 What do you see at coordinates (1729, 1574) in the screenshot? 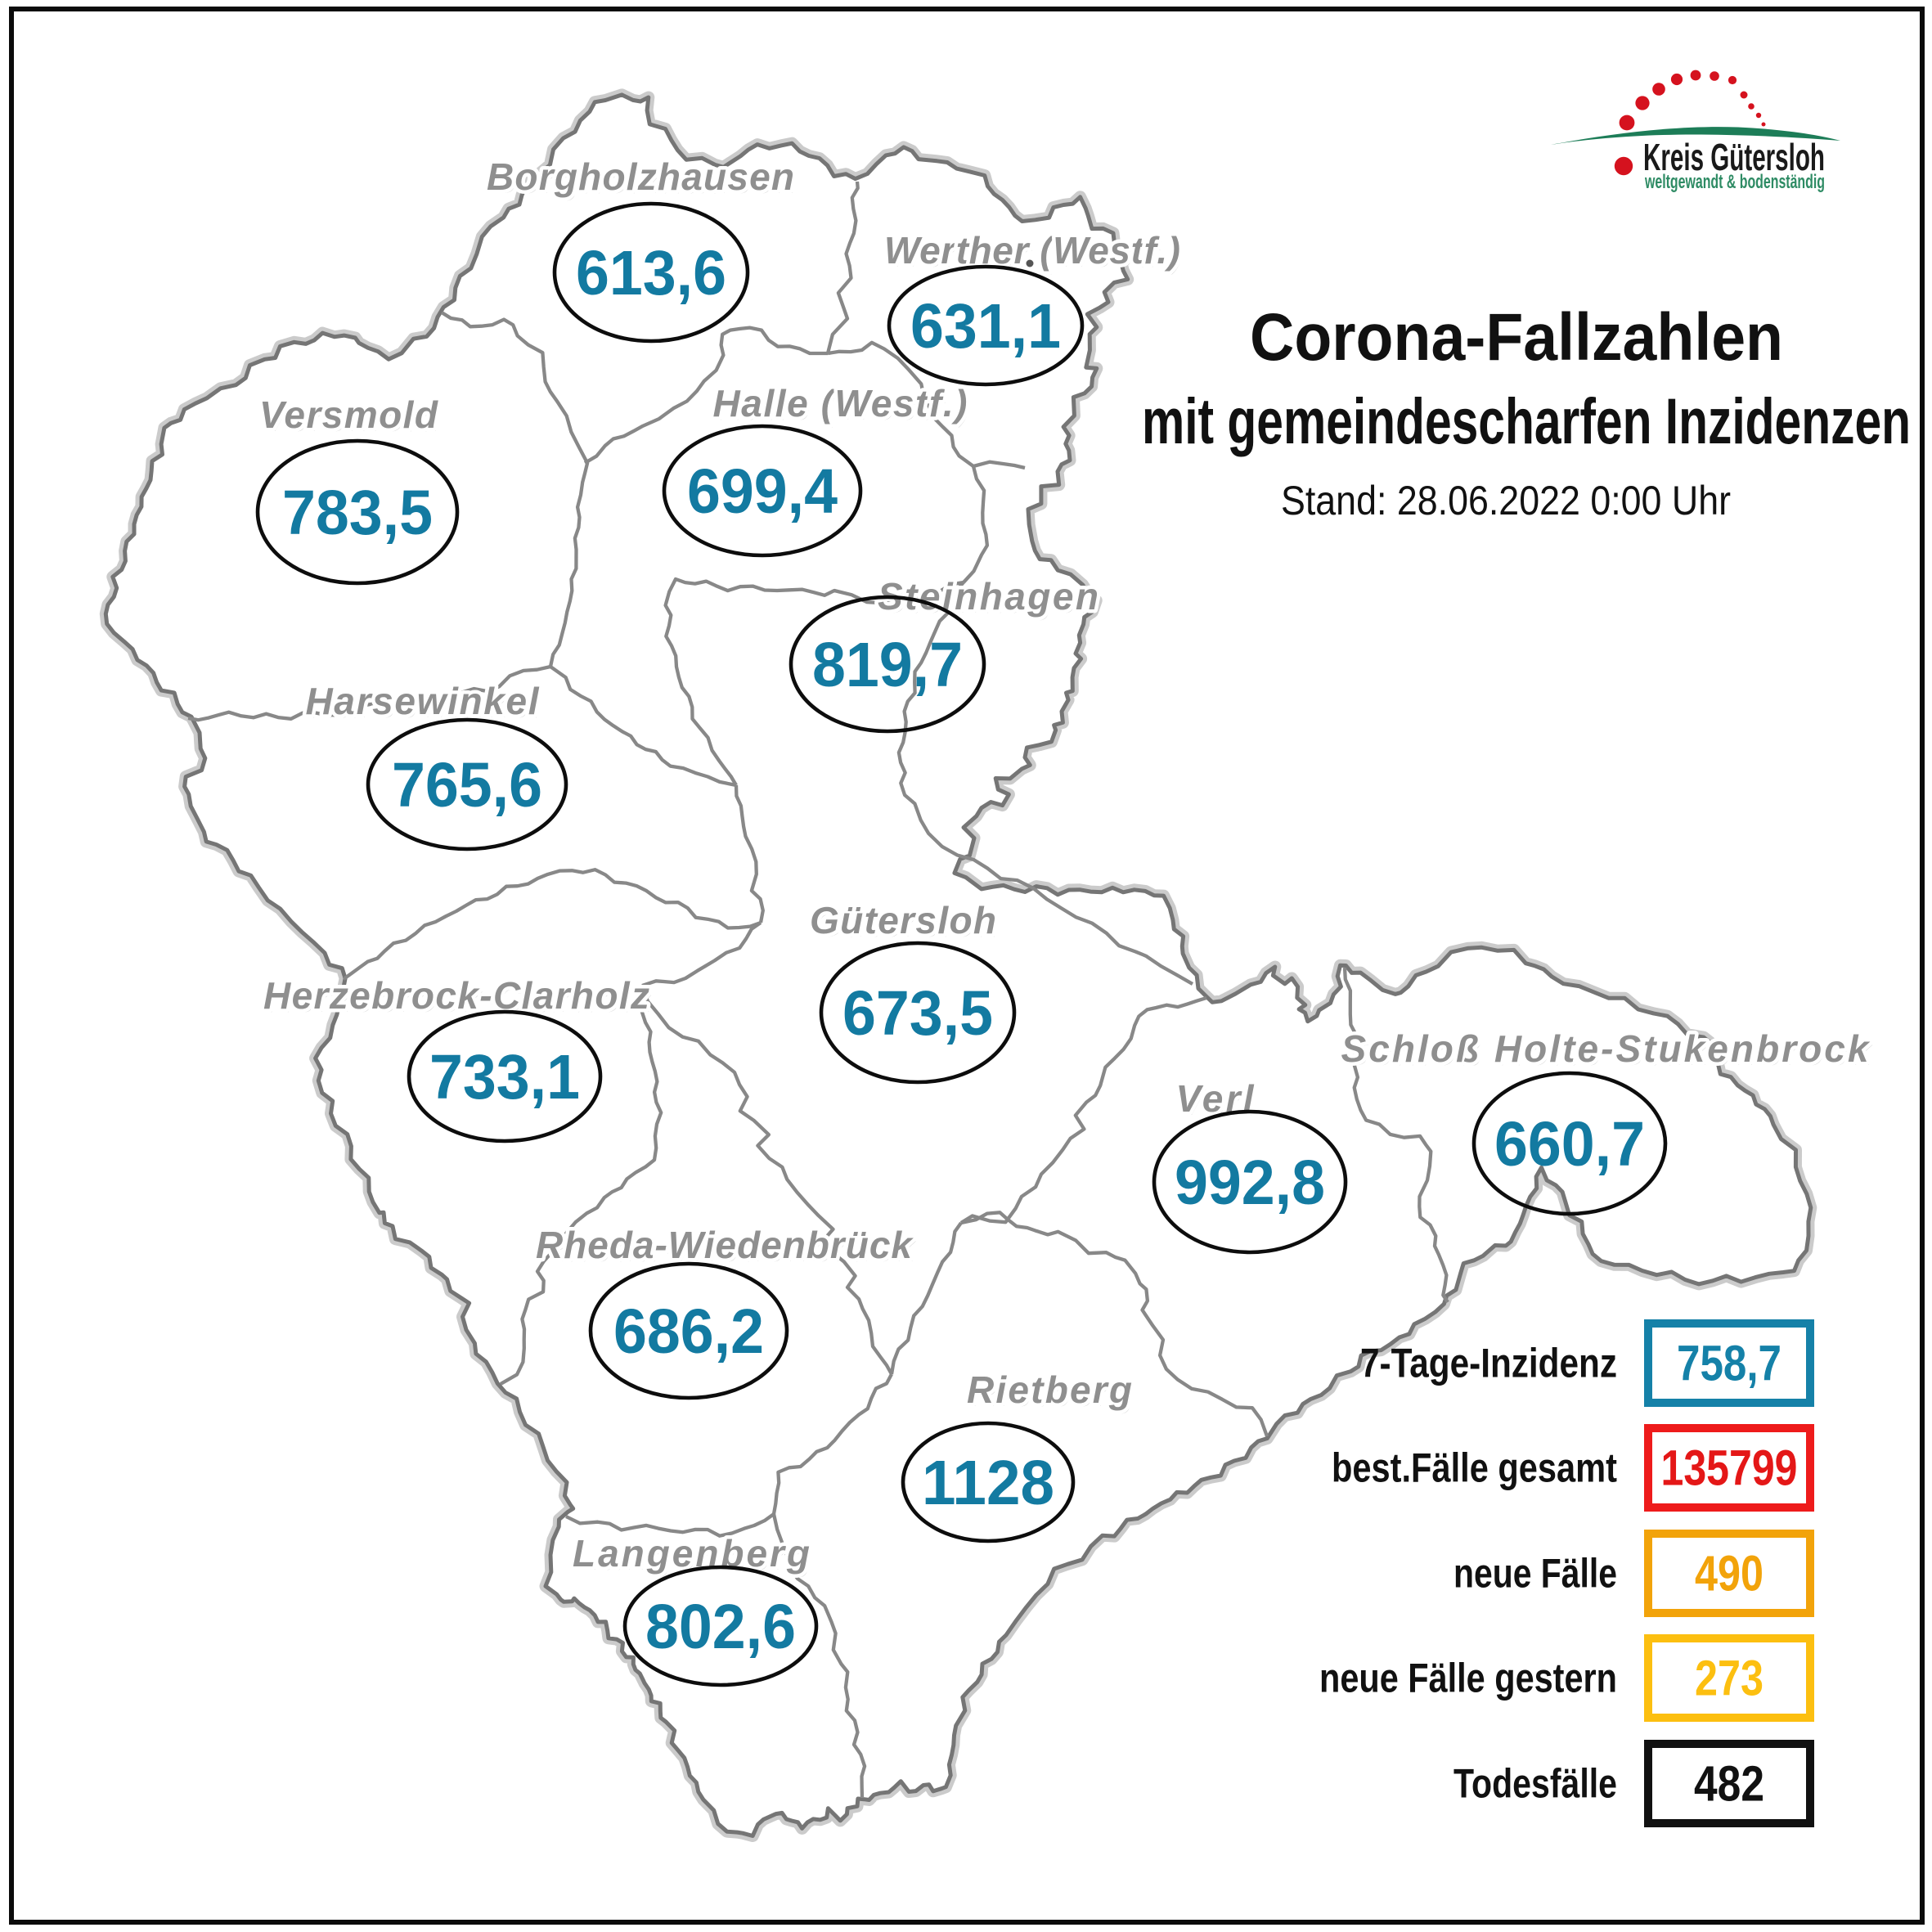
I see `svg-text: 490` at bounding box center [1729, 1574].